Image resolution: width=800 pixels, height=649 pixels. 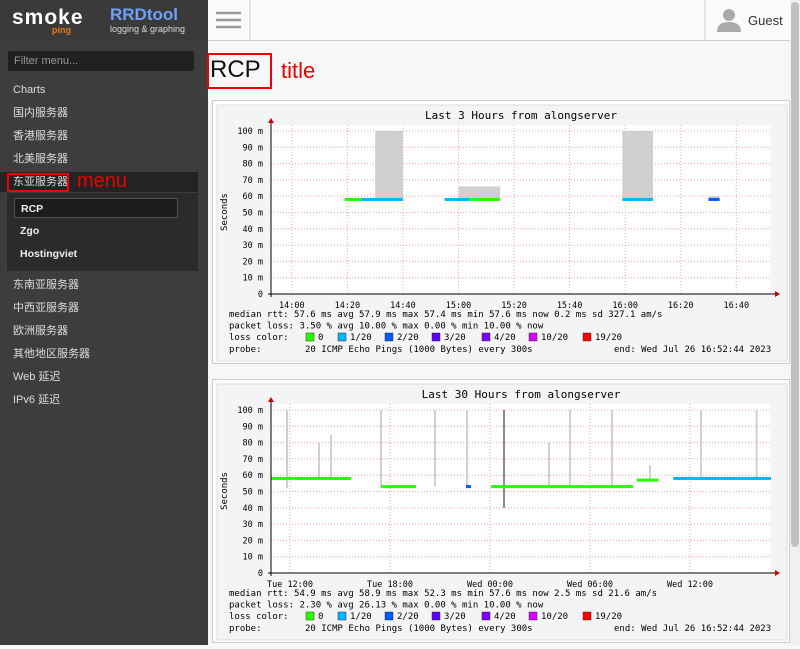 What do you see at coordinates (99, 182) in the screenshot?
I see `menu-item: 东亚服务器` at bounding box center [99, 182].